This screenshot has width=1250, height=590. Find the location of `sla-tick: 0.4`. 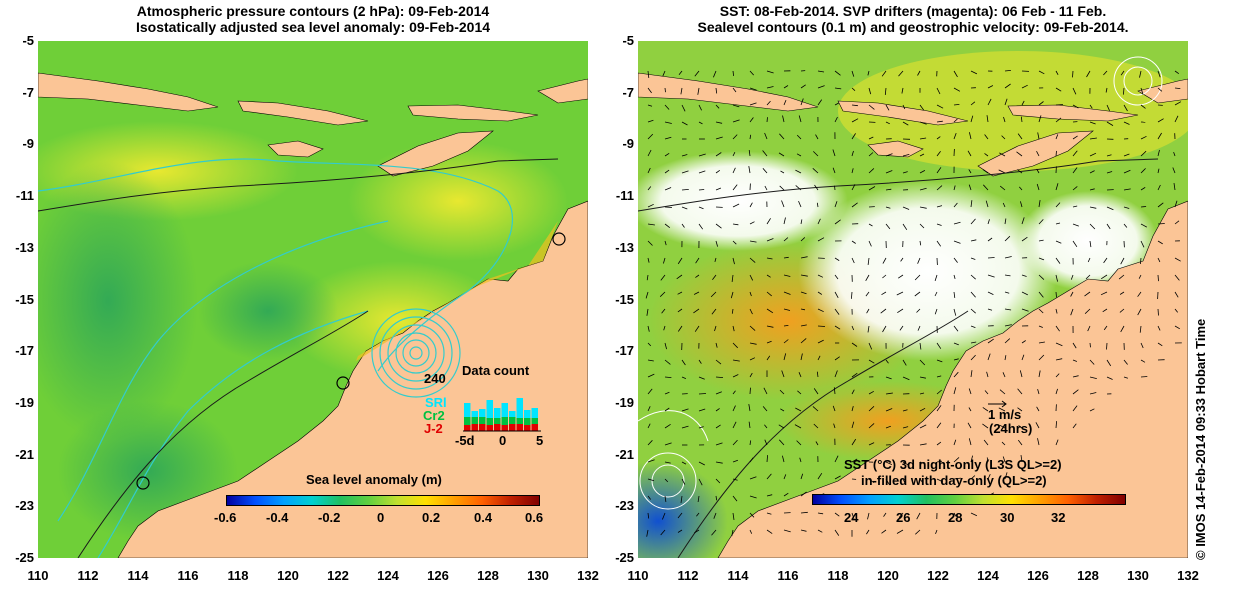

sla-tick: 0.4 is located at coordinates (483, 517).